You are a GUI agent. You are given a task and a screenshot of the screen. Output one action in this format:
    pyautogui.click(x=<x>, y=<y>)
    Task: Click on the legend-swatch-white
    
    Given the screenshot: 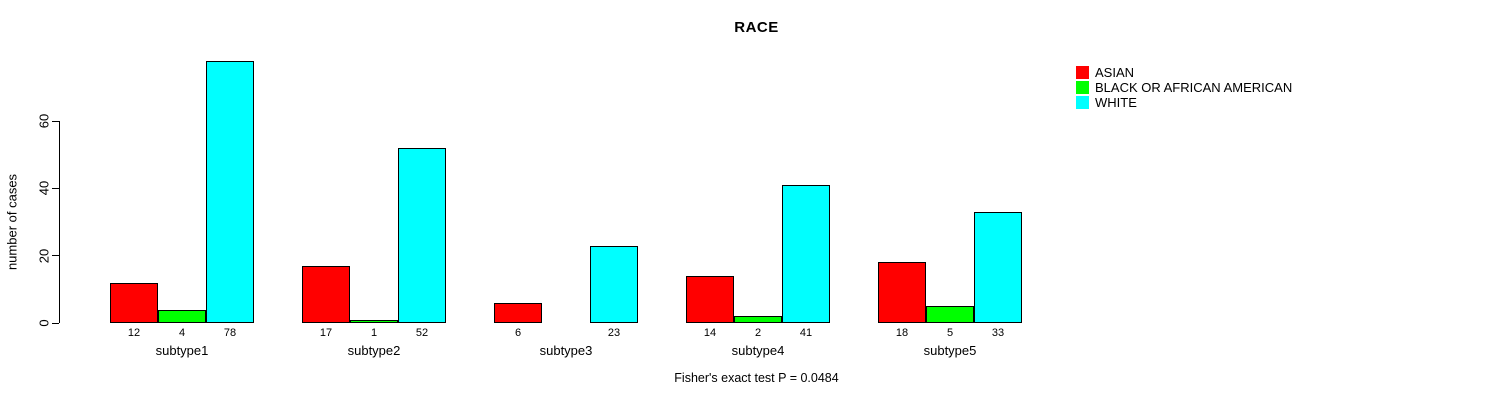 What is the action you would take?
    pyautogui.click(x=1082, y=102)
    